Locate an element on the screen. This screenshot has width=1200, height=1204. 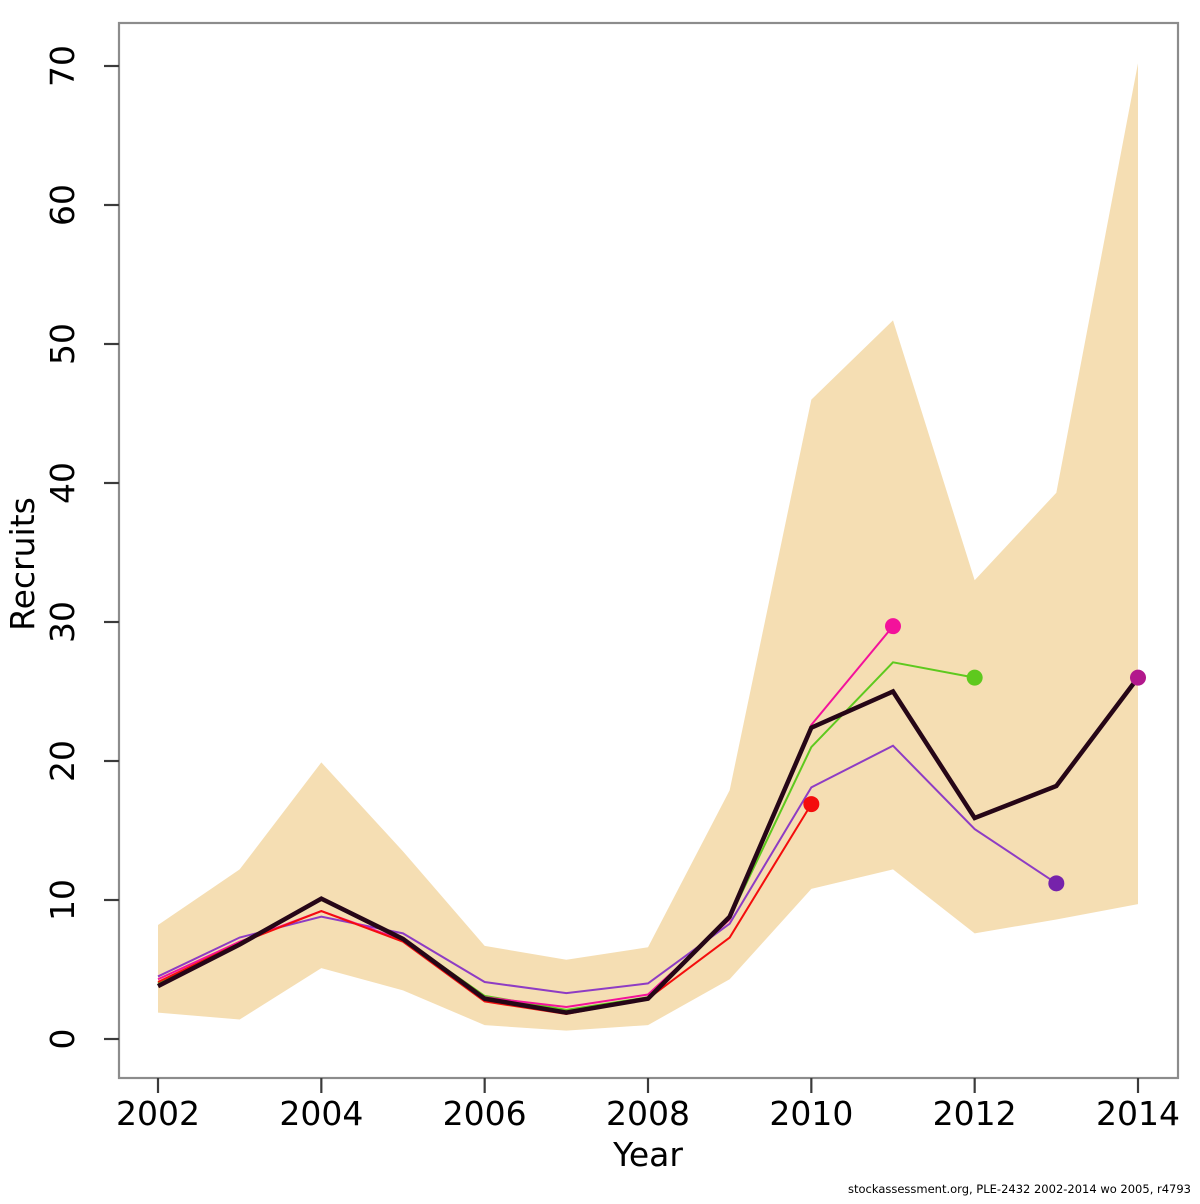
series-end-dot-retro-peel-2012 is located at coordinates (974, 677).